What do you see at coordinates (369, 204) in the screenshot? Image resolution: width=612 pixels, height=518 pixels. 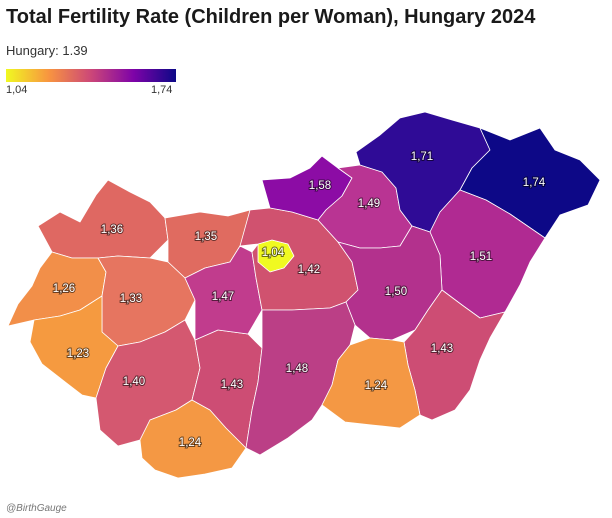 I see `county-heves-value-label: 1,49` at bounding box center [369, 204].